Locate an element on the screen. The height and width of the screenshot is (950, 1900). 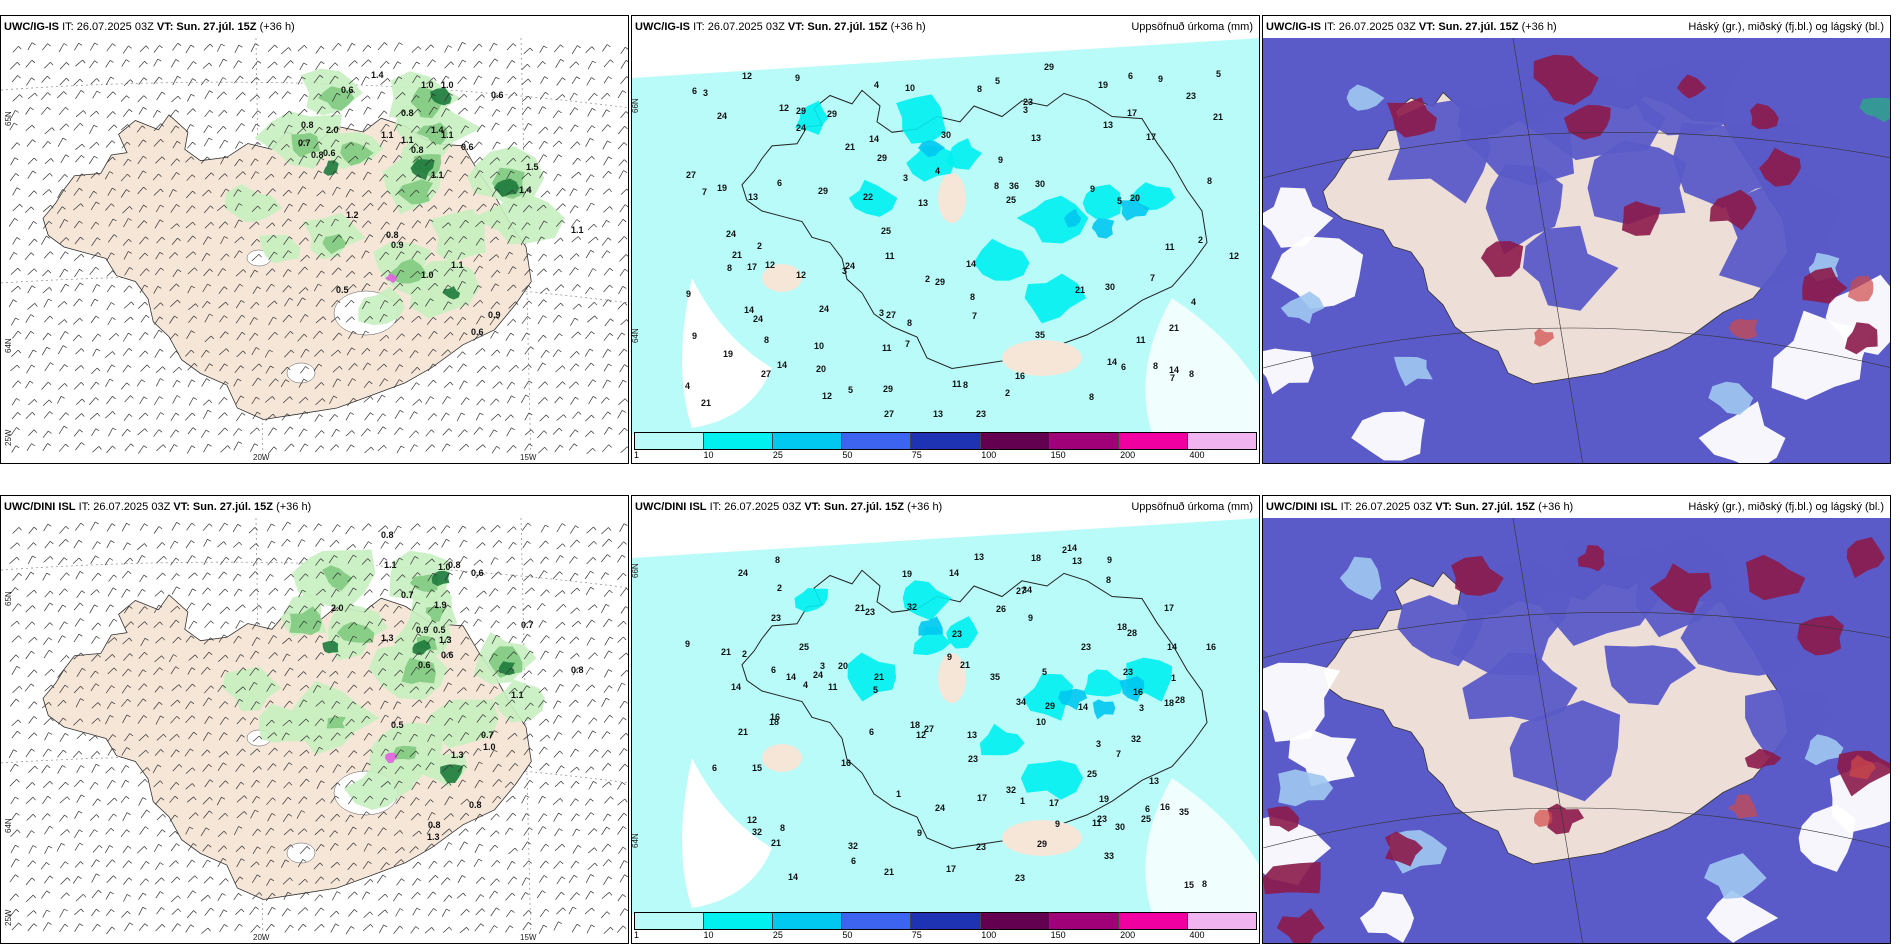
precip-value: 10 is located at coordinates (1041, 722).